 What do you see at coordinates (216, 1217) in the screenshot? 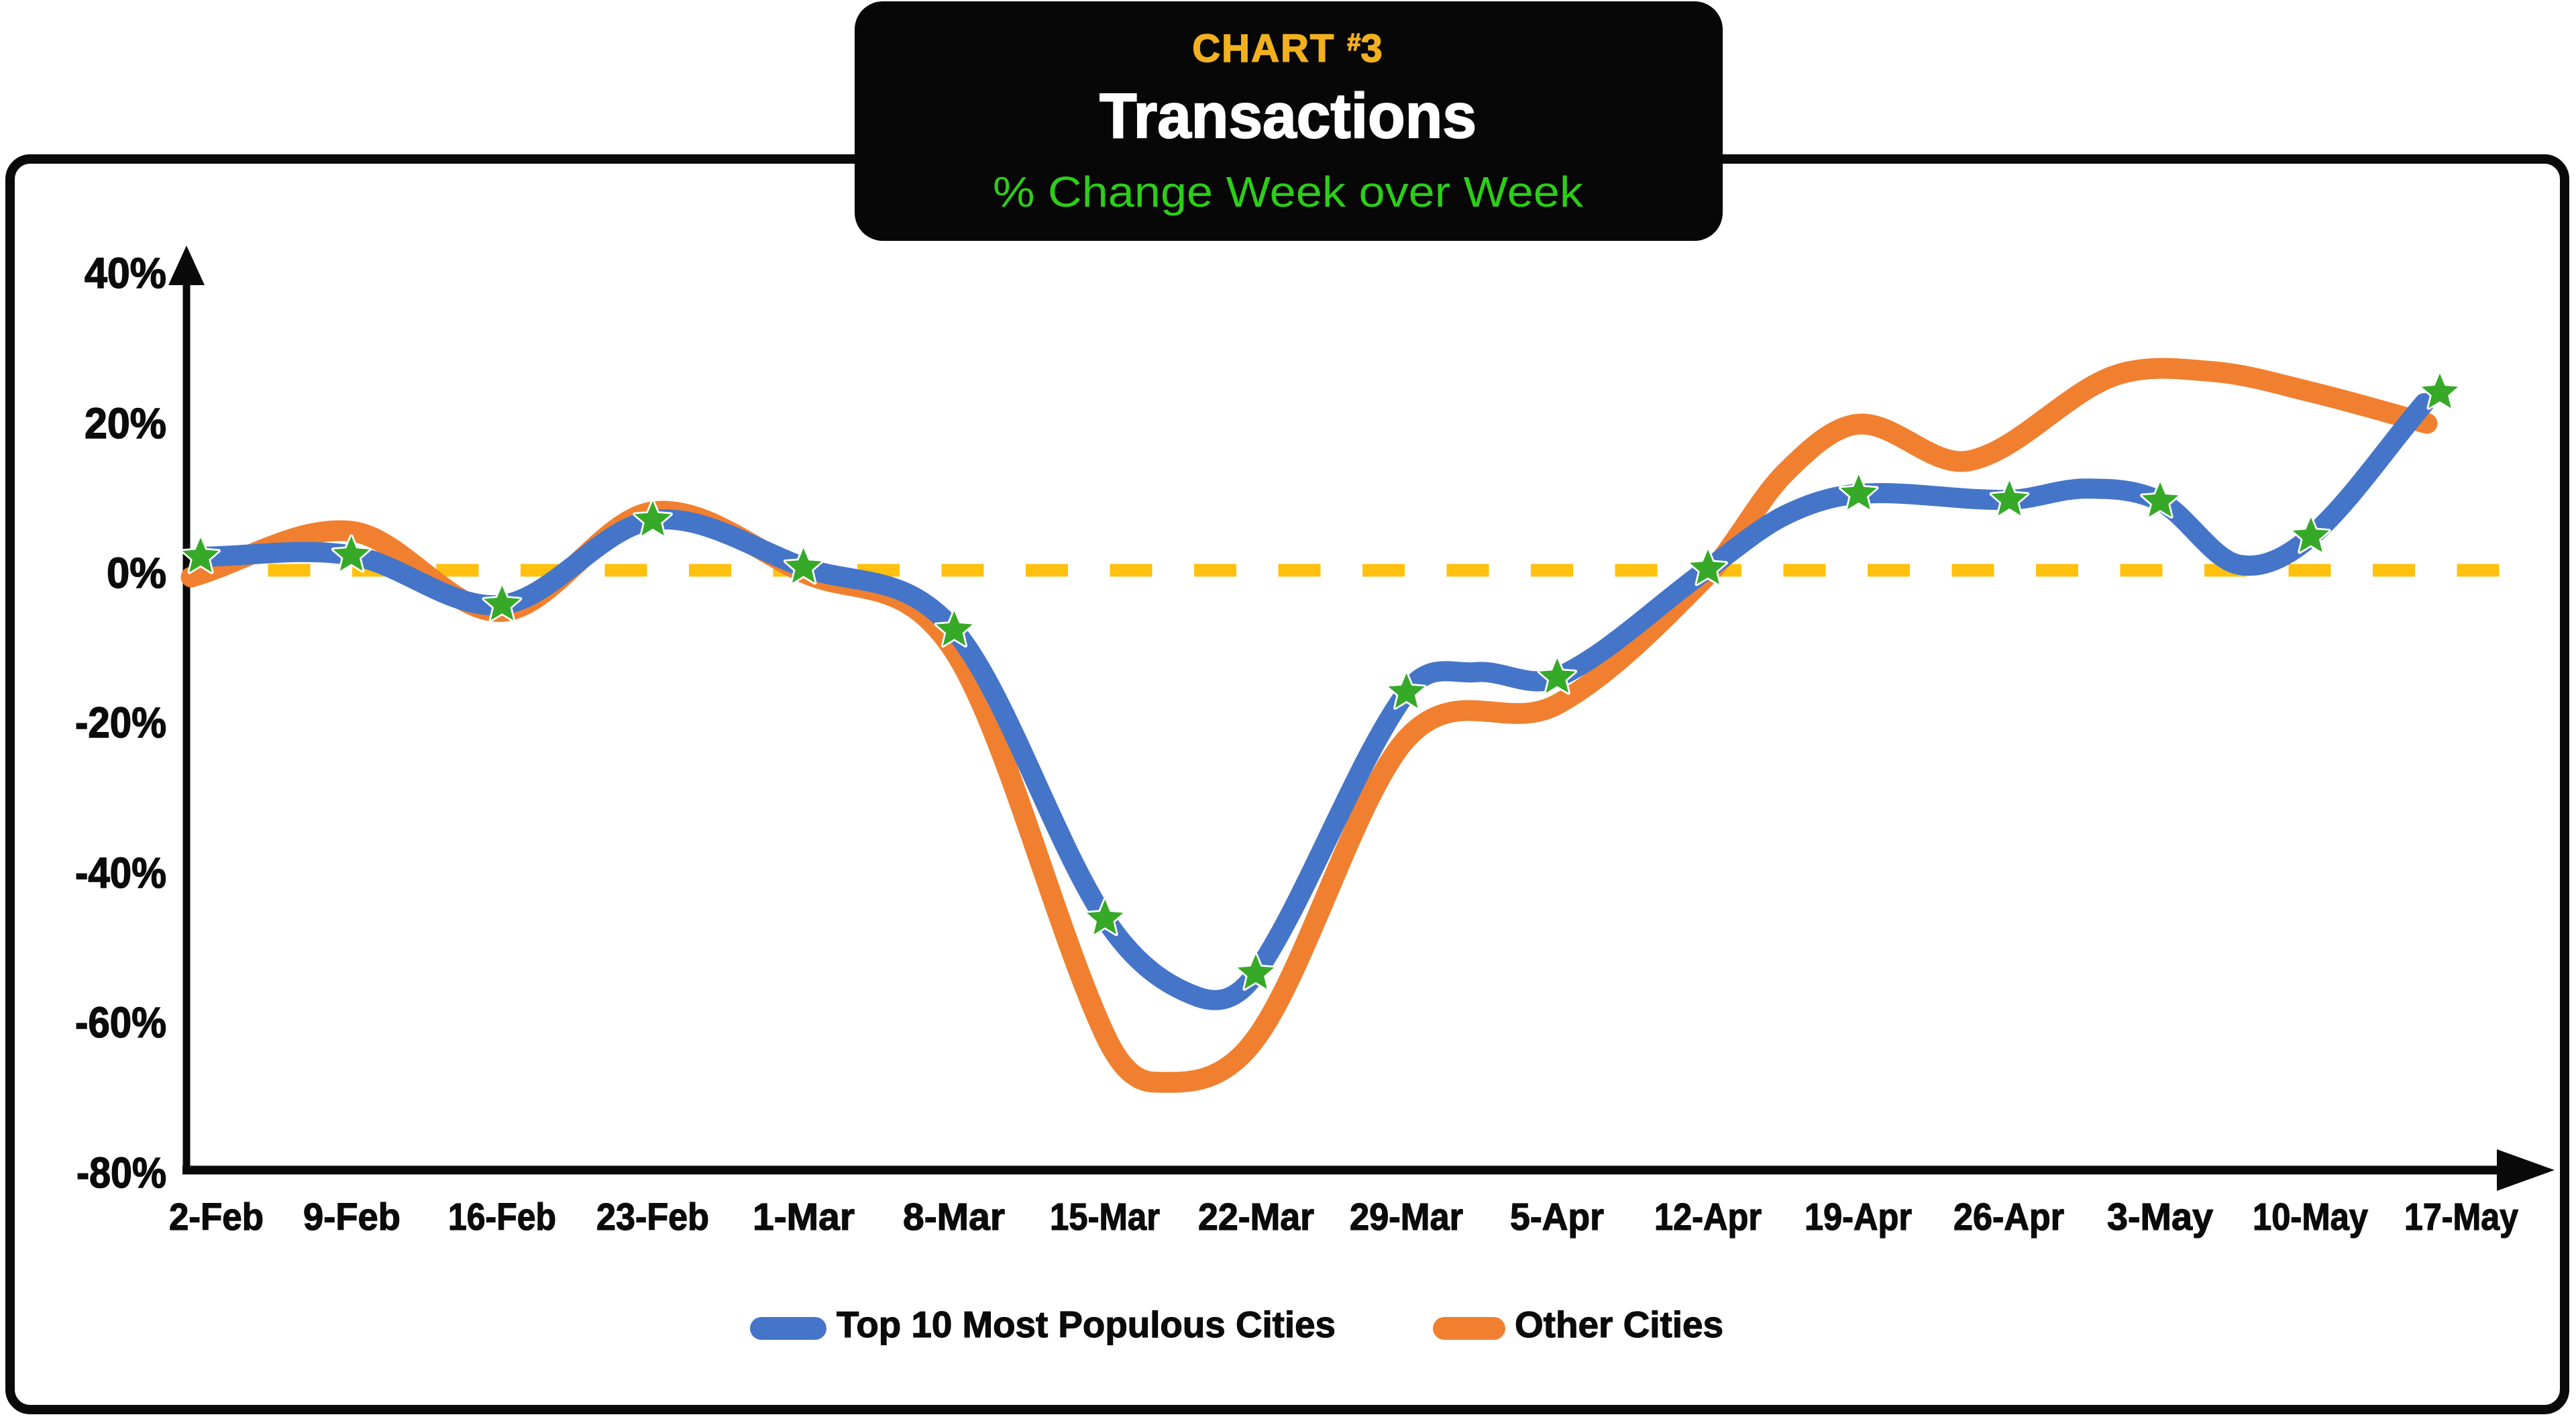
I see `svg-text: 2-Feb` at bounding box center [216, 1217].